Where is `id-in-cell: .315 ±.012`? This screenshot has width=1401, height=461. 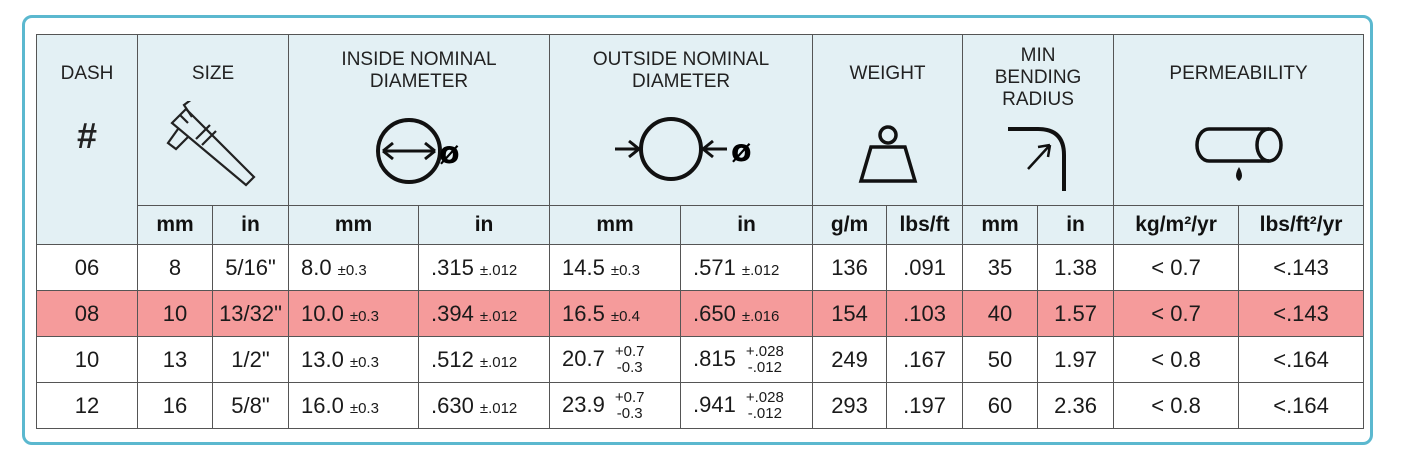 id-in-cell: .315 ±.012 is located at coordinates (484, 267).